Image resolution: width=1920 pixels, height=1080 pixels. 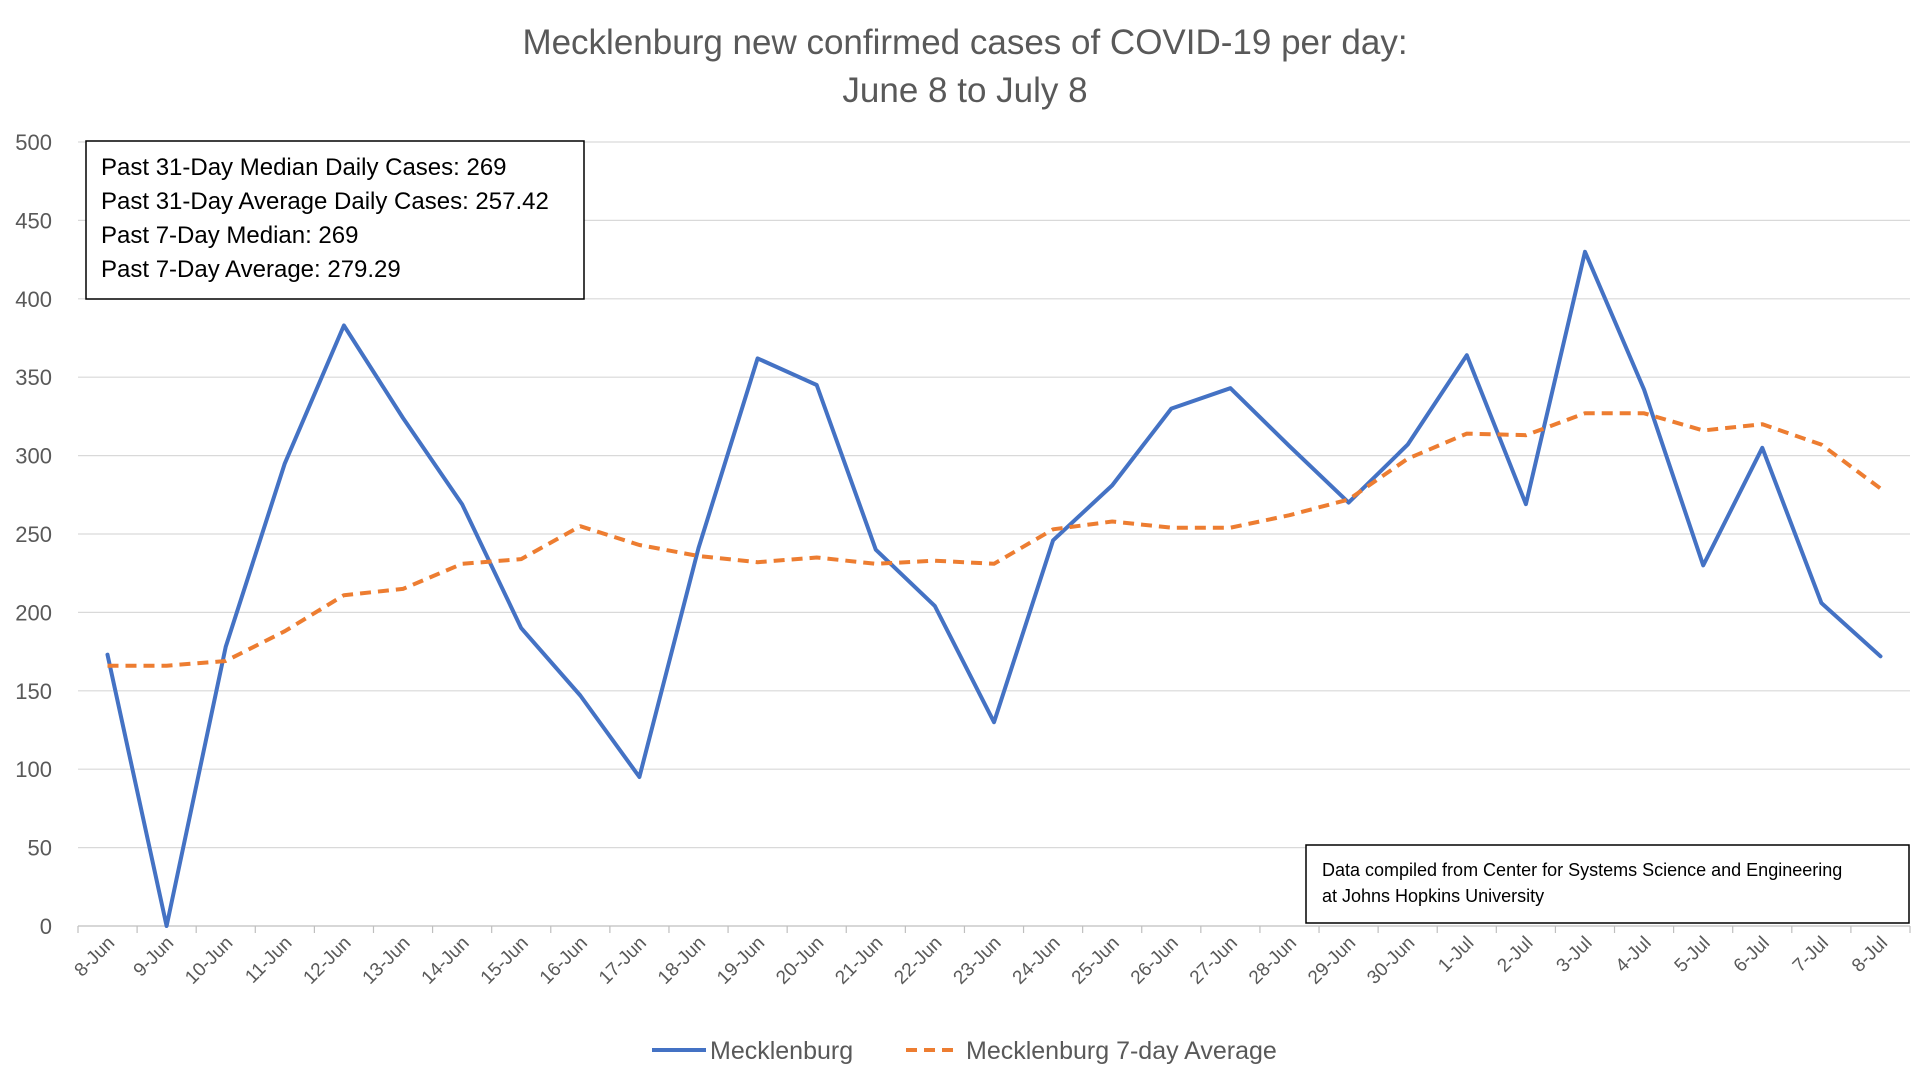 I want to click on x-tick-label: 26-Jun, so click(x=1155, y=961).